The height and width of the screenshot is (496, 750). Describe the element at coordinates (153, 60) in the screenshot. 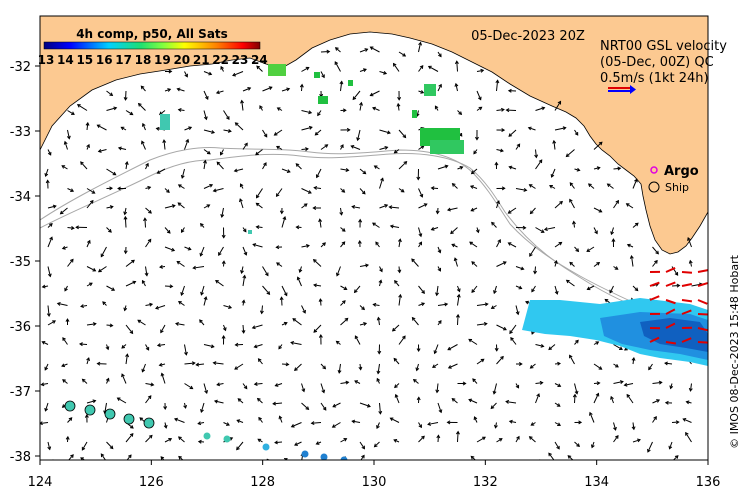

I see `sst-legend-ticks: 13 14 15 16 17 18 19 20 21 22 23 24` at that location.